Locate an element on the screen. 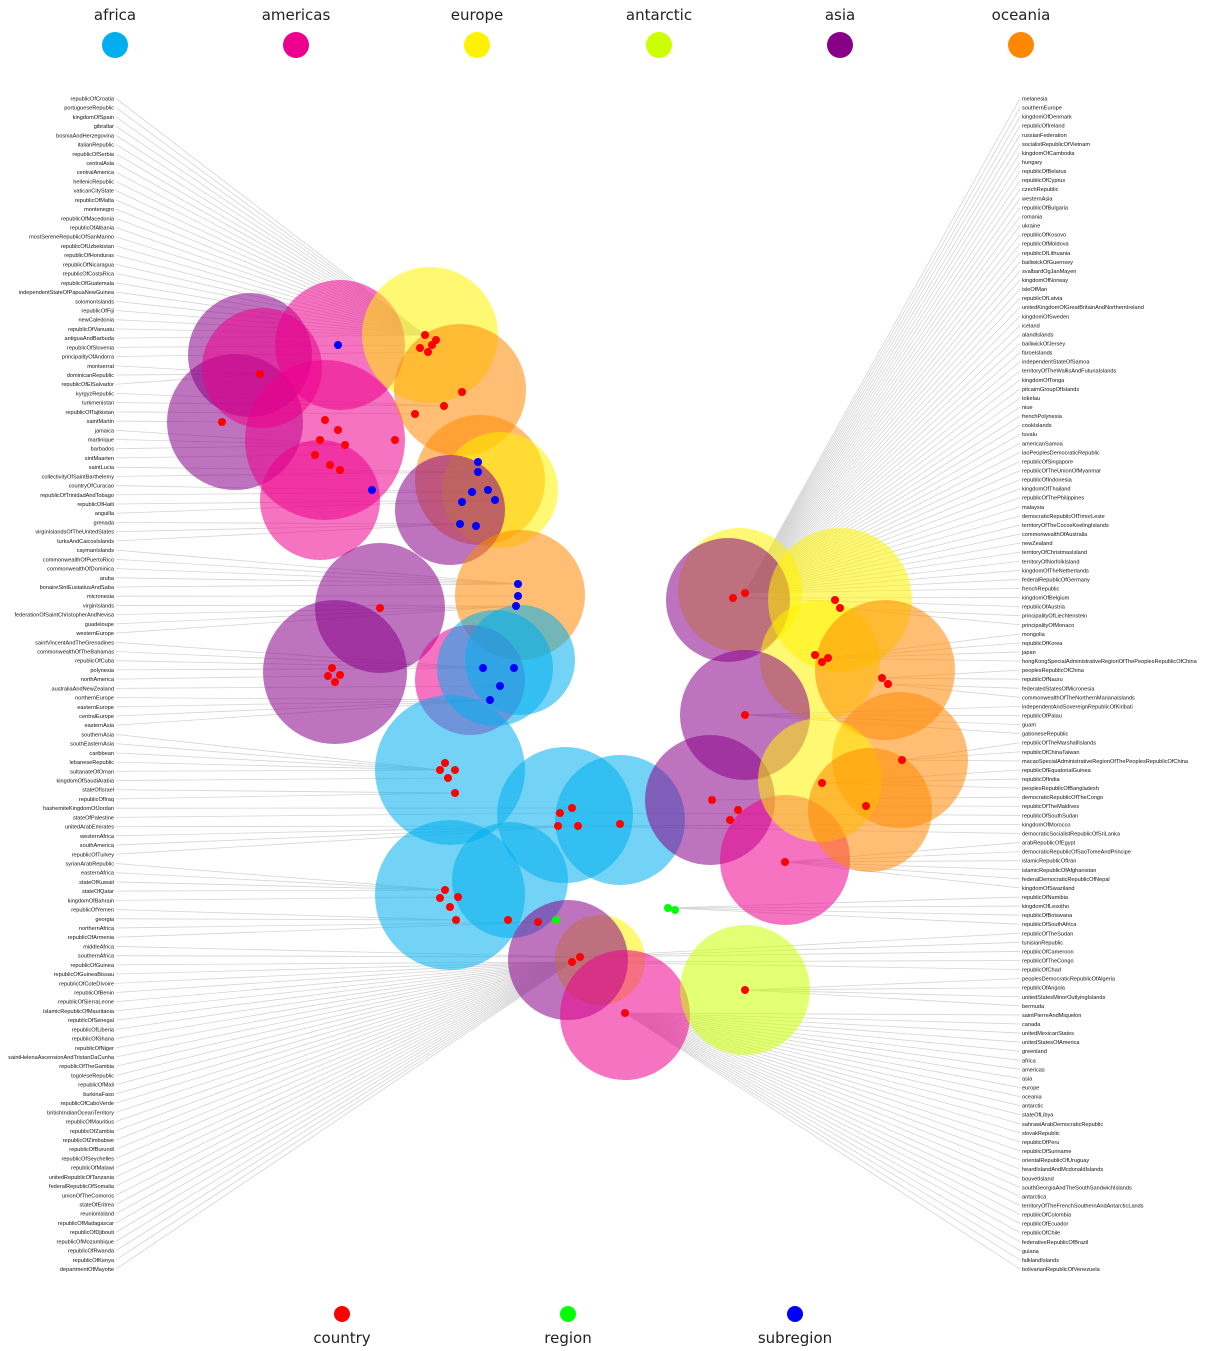  link-line is located at coordinates (317, 571).